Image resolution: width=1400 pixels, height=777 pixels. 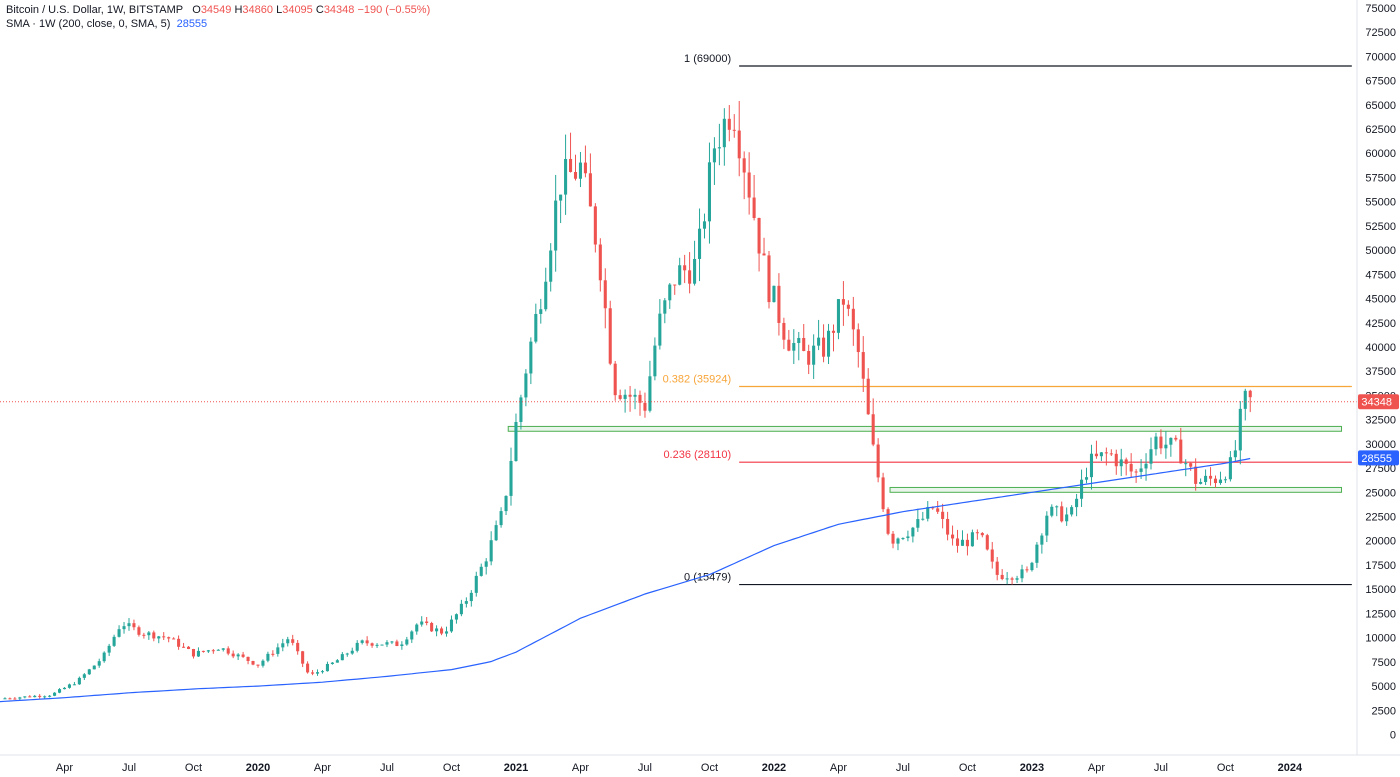 I want to click on x-tick-label: 2024, so click(x=1290, y=768).